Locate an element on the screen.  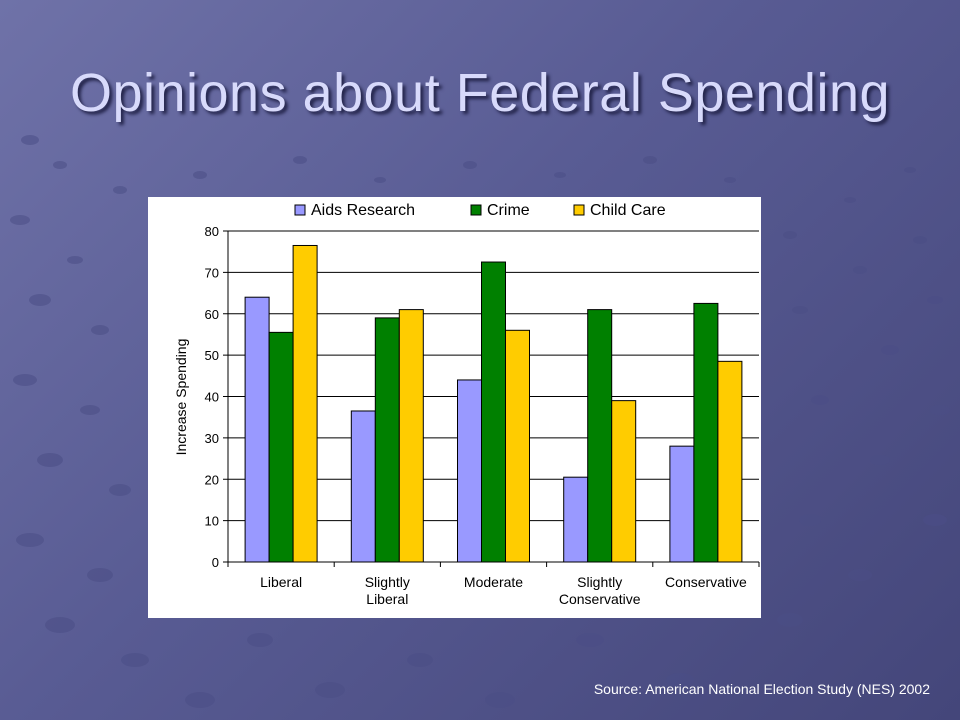
y-axis-label: Increase Spending is located at coordinates (181, 397).